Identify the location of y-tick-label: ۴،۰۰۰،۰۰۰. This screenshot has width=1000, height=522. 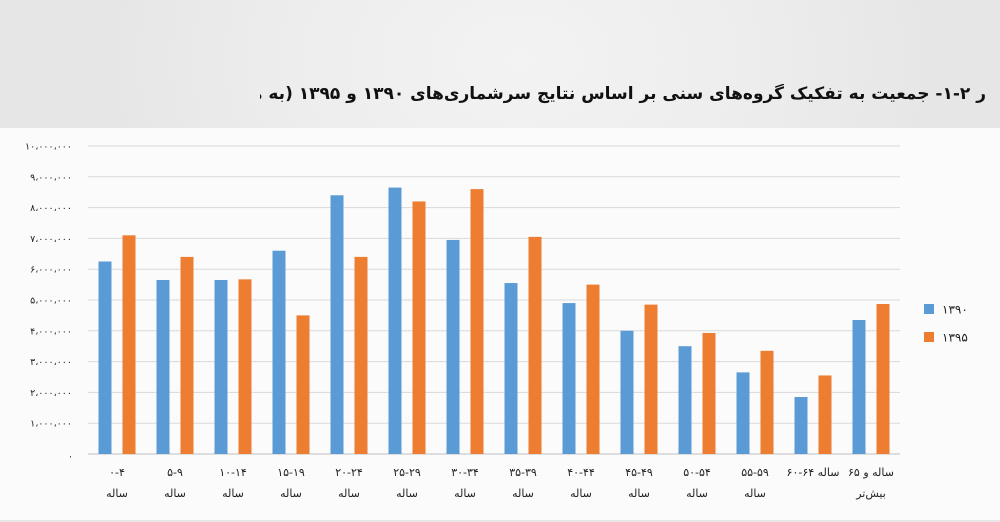
(51, 331).